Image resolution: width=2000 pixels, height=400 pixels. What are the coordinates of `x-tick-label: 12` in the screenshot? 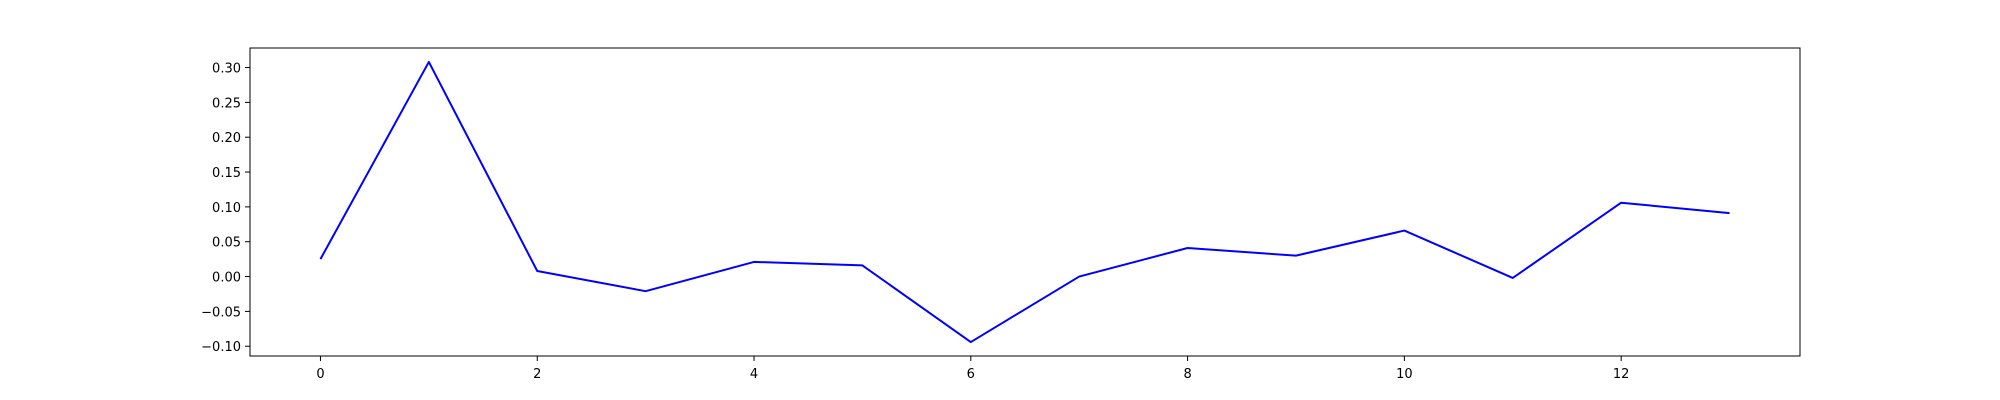 It's located at (1621, 374).